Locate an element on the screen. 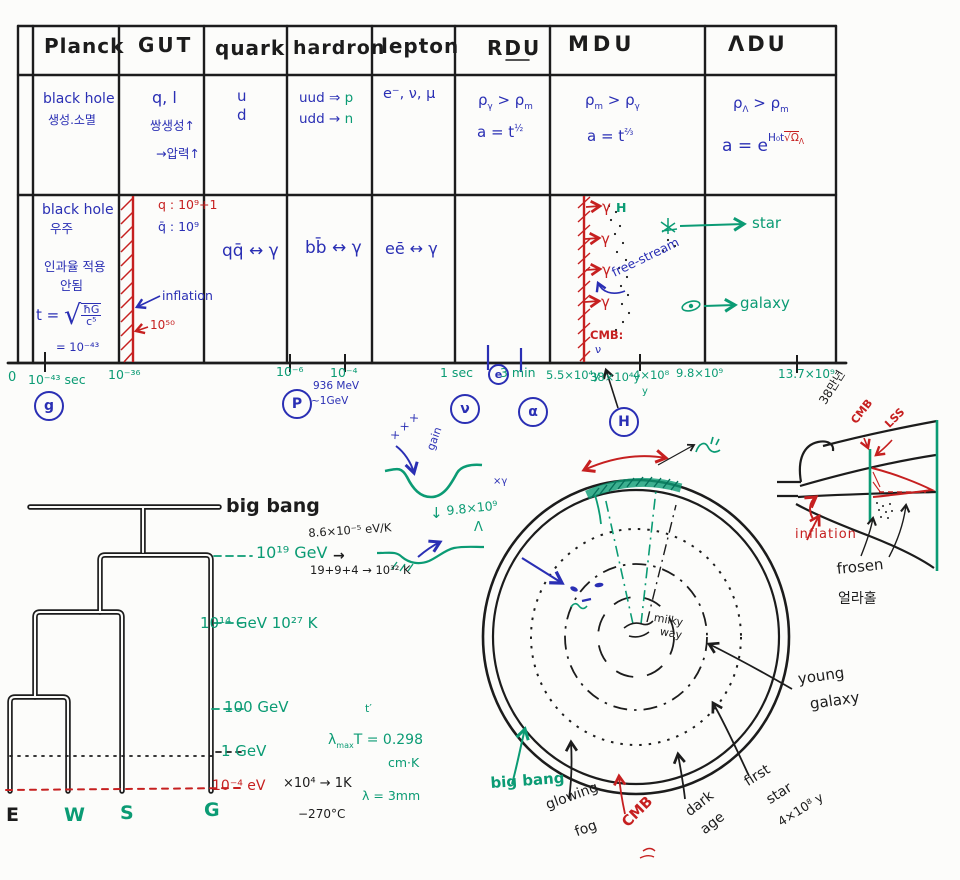 The height and width of the screenshot is (880, 960). unification-tree is located at coordinates (129, 649).